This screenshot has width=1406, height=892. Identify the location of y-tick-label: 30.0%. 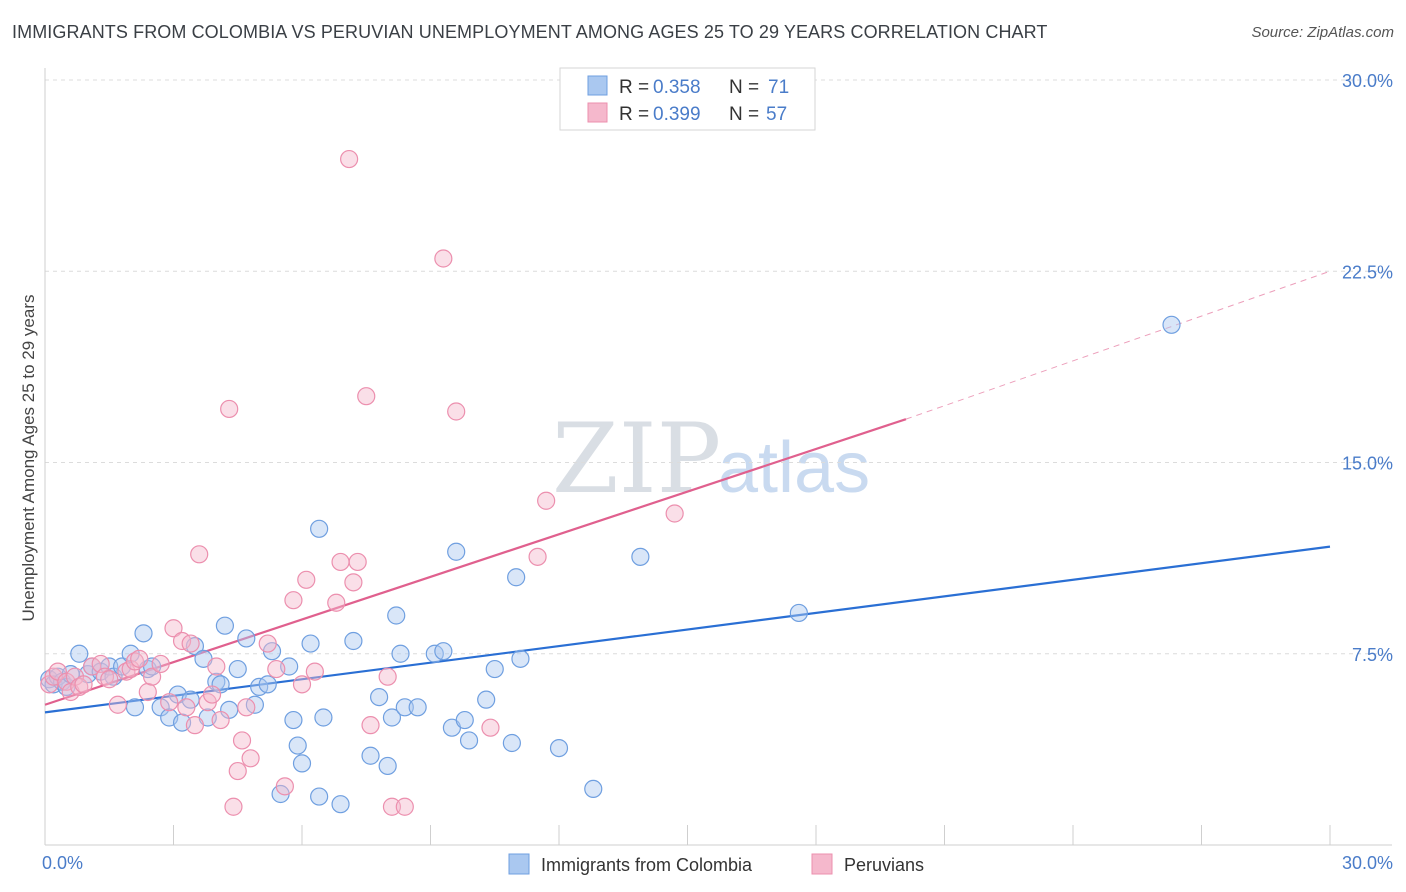
(1367, 81).